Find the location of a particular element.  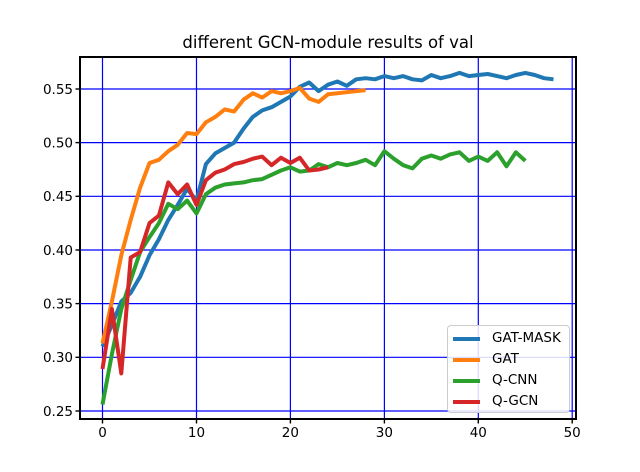

legend-label-q-cnn: Q-CNN is located at coordinates (515, 379).